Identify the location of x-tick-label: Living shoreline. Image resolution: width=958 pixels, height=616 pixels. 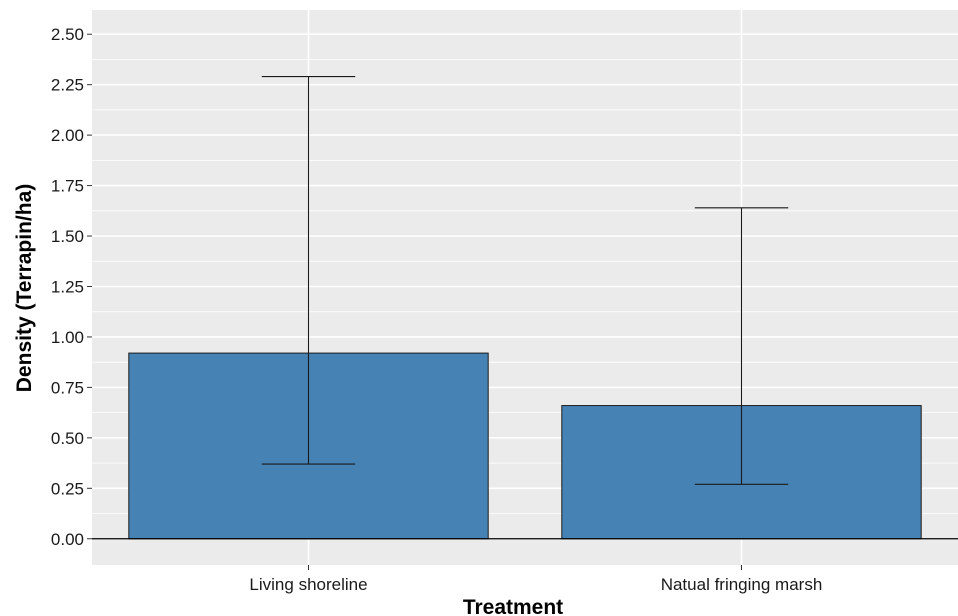
(308, 584).